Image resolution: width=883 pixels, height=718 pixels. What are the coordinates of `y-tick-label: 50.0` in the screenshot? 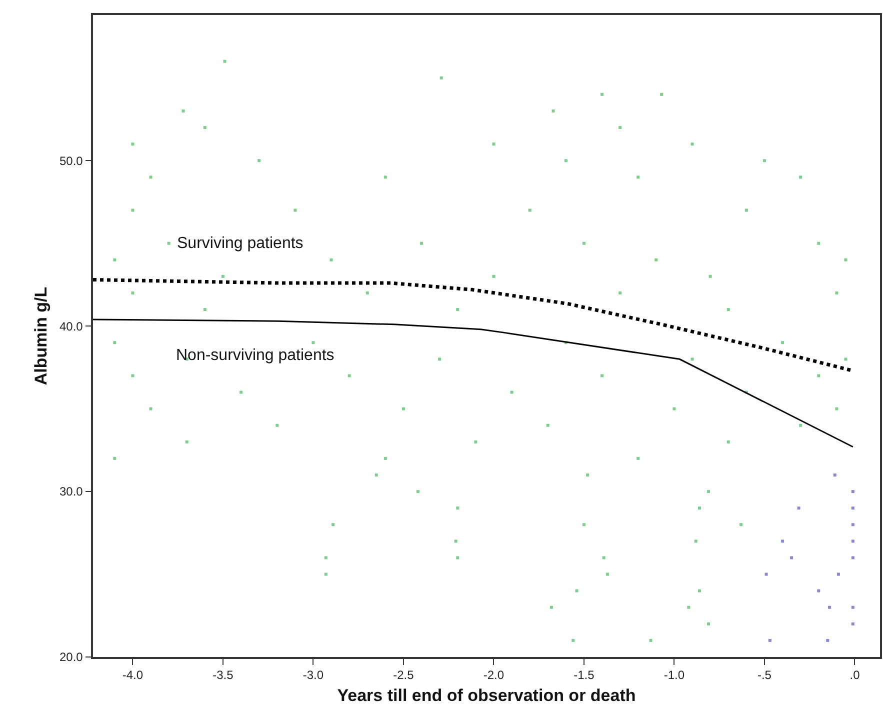 It's located at (71, 161).